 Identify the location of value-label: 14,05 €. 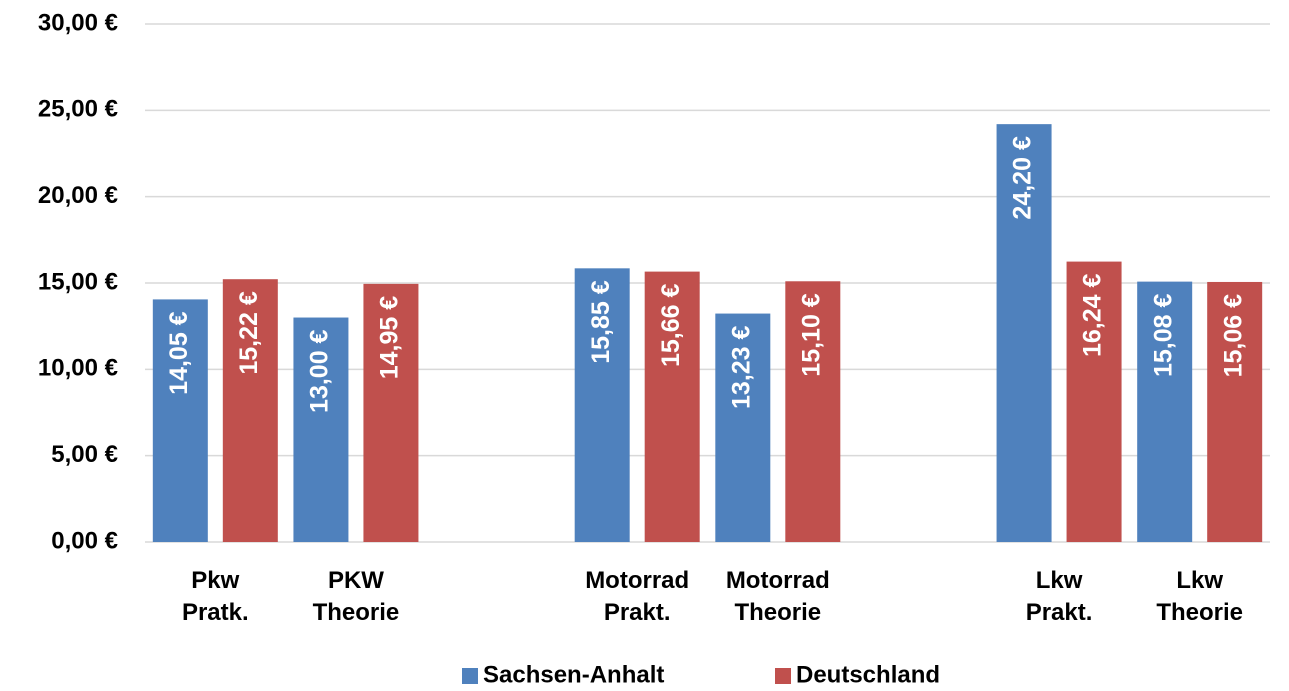
(179, 353).